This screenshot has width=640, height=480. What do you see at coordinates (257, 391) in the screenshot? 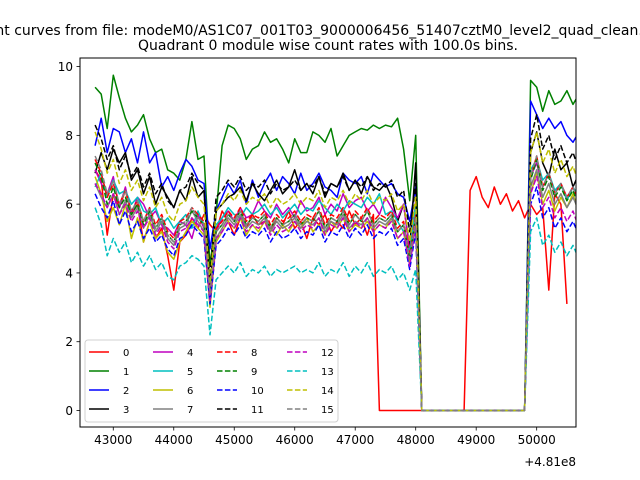
I see `legend-label-10: 10` at bounding box center [257, 391].